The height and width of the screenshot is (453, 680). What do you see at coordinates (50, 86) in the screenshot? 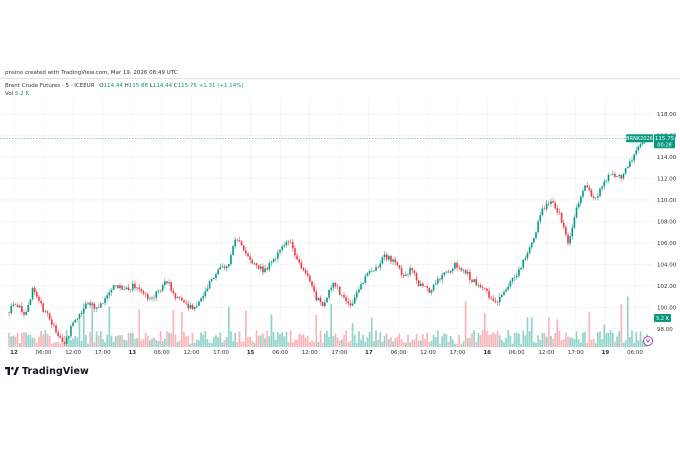
I see `symbol-title: Brent Crude Futures · 5 · ICEEUR` at bounding box center [50, 86].